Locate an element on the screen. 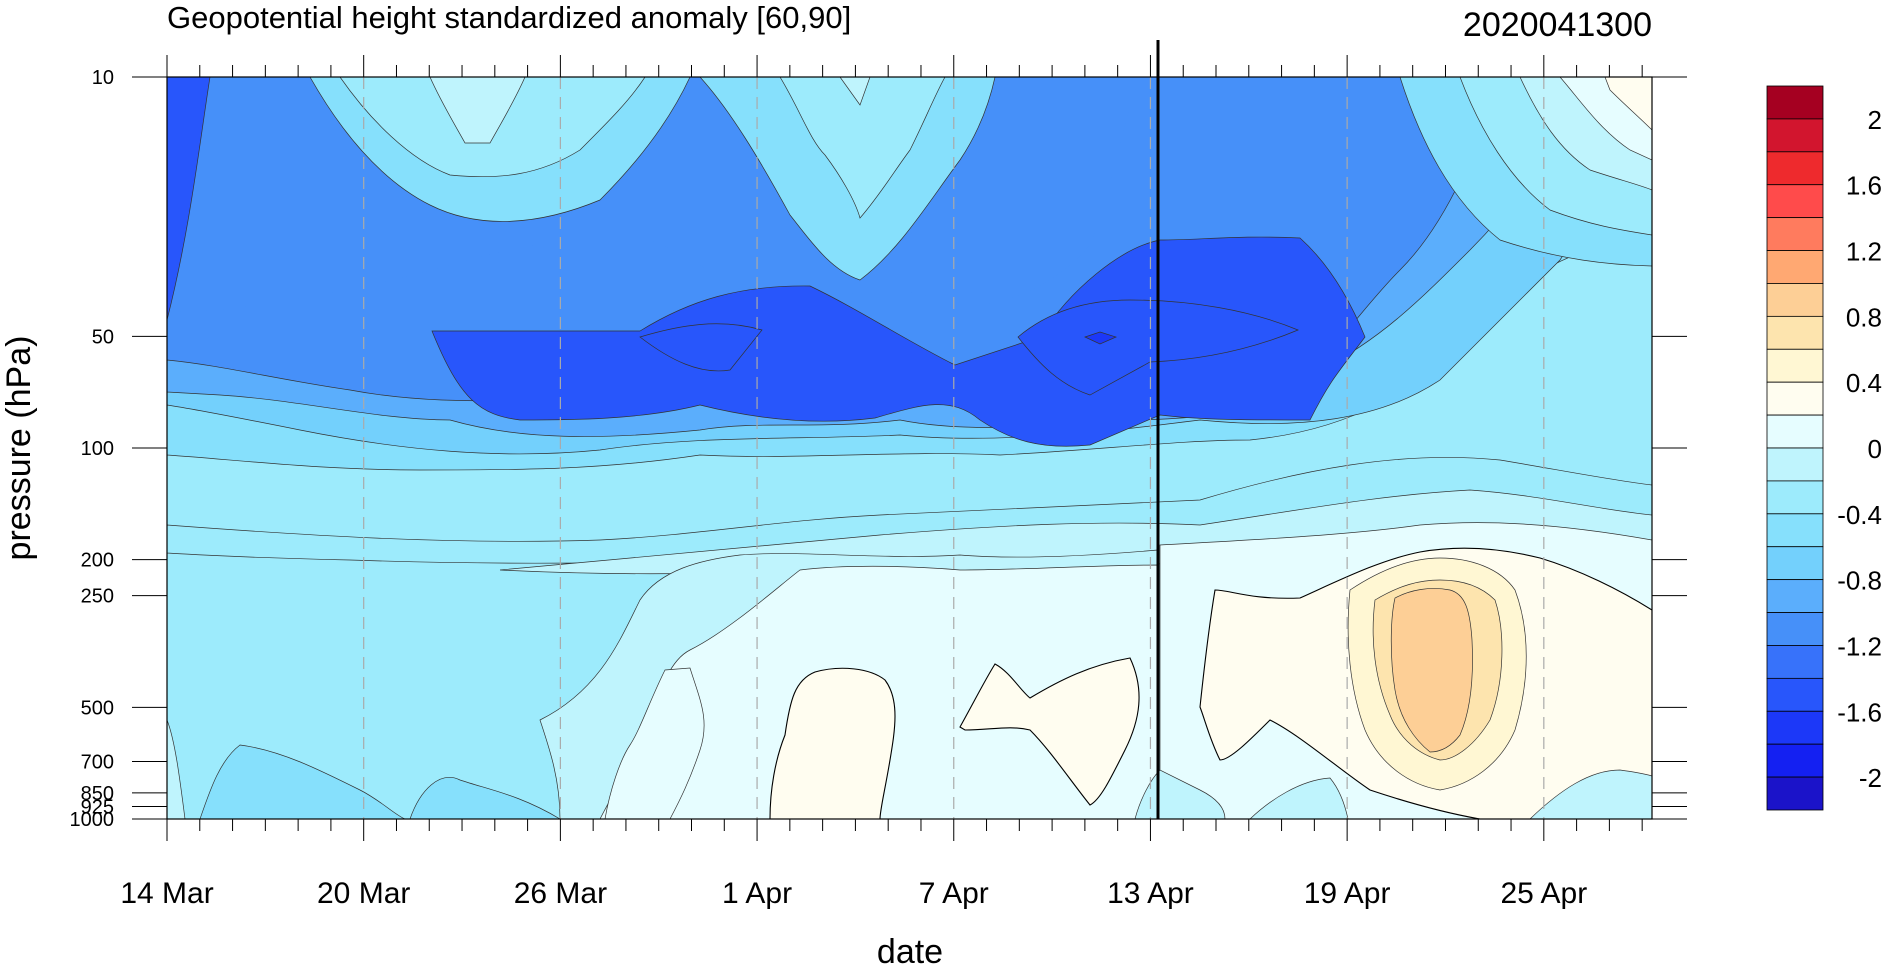 This screenshot has height=969, width=1889. x-axis-label: date is located at coordinates (910, 951).